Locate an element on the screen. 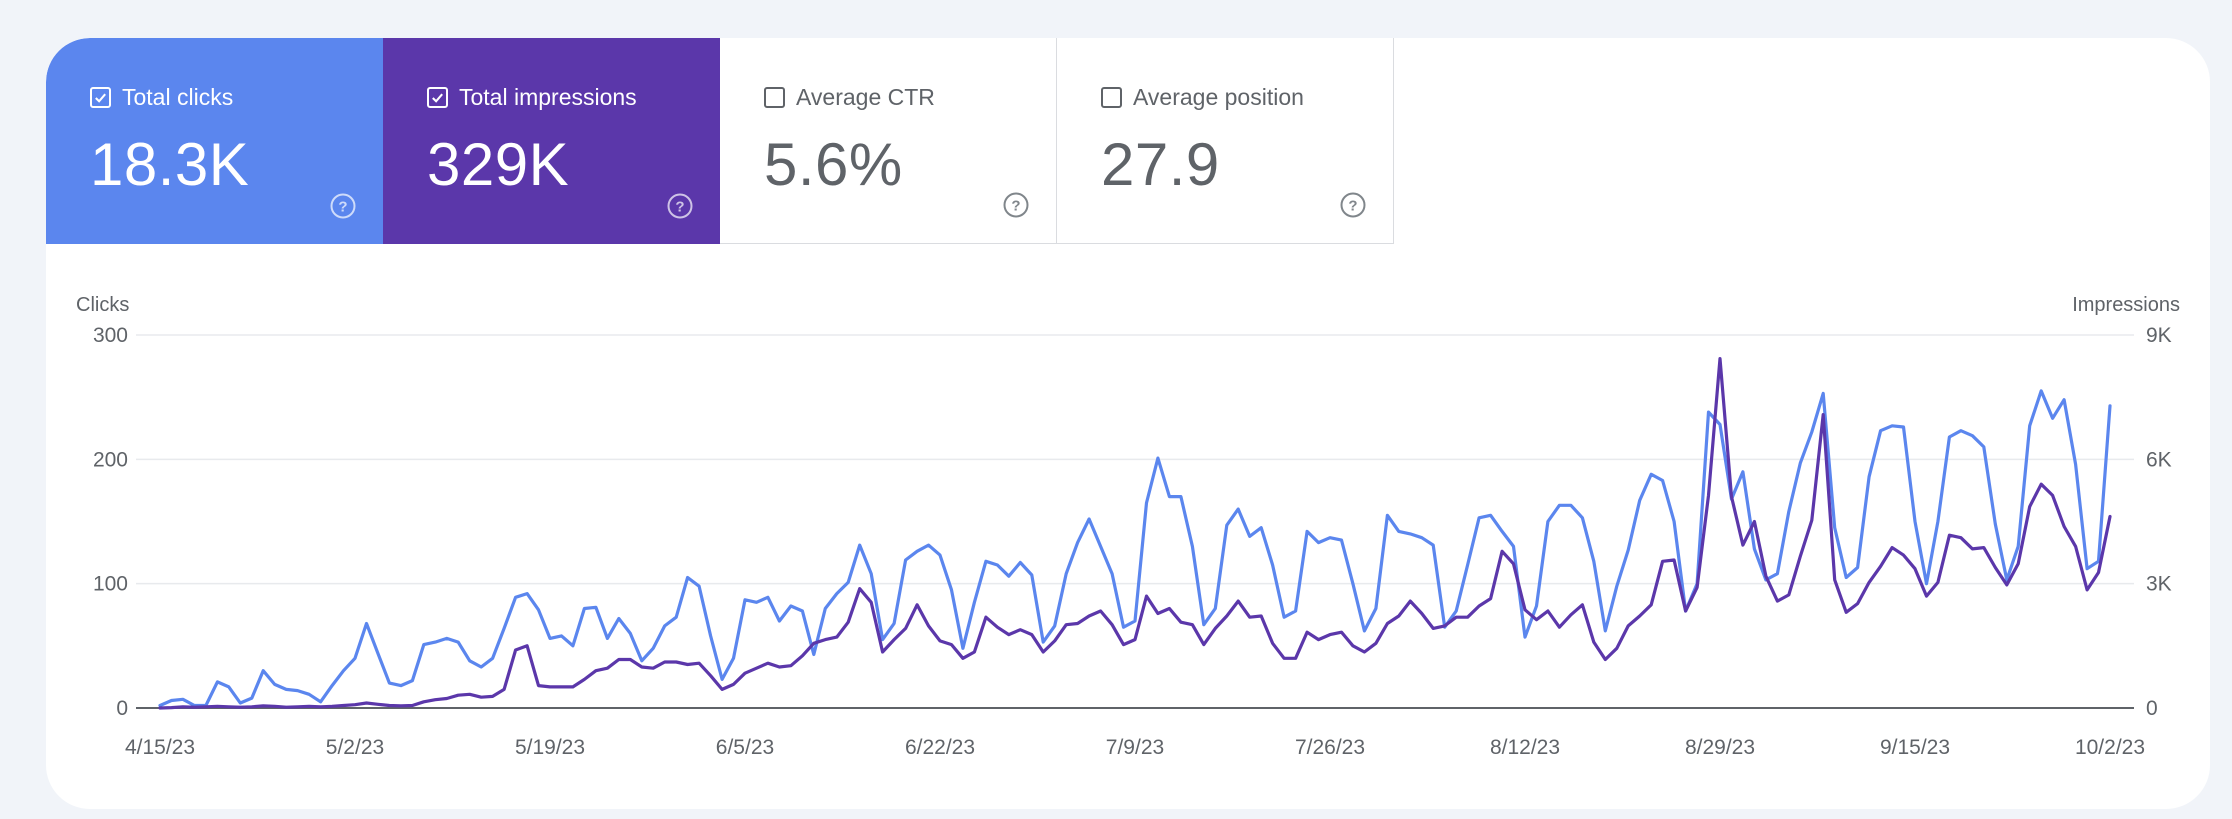 This screenshot has height=819, width=2232. average-position-value: 27.9 is located at coordinates (1160, 164).